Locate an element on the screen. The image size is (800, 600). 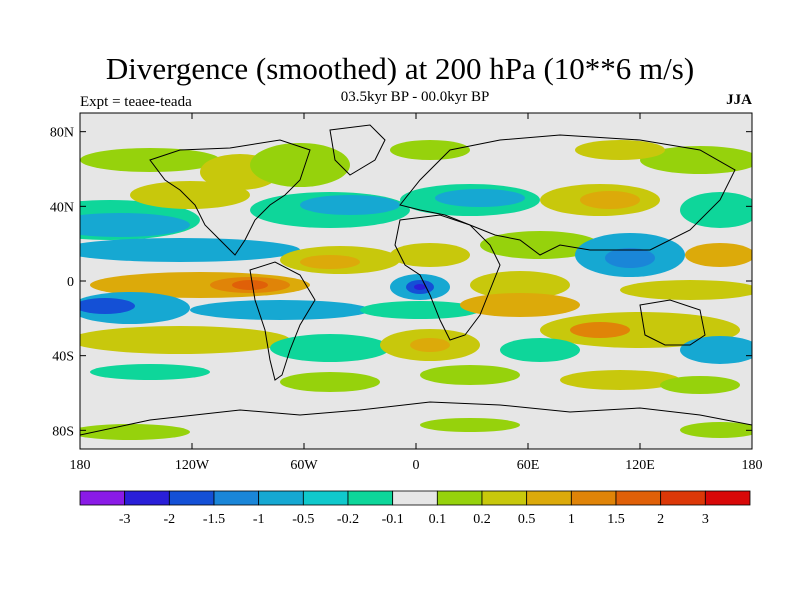
greenland-coastline is located at coordinates (357, 150).